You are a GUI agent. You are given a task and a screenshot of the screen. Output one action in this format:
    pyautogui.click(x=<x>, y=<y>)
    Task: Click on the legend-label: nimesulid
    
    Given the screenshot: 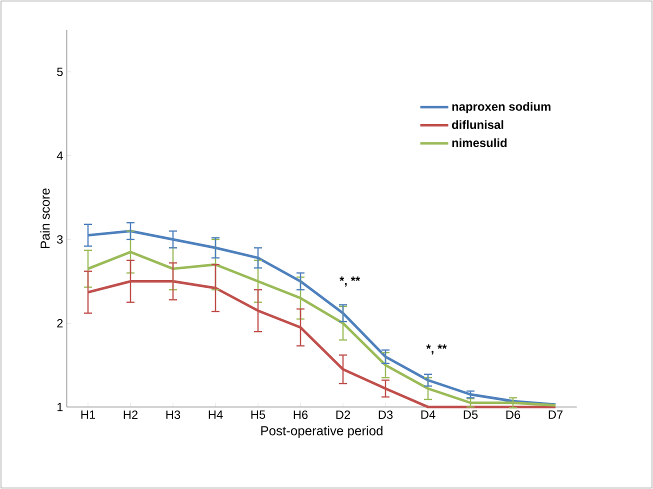 What is the action you would take?
    pyautogui.click(x=479, y=143)
    